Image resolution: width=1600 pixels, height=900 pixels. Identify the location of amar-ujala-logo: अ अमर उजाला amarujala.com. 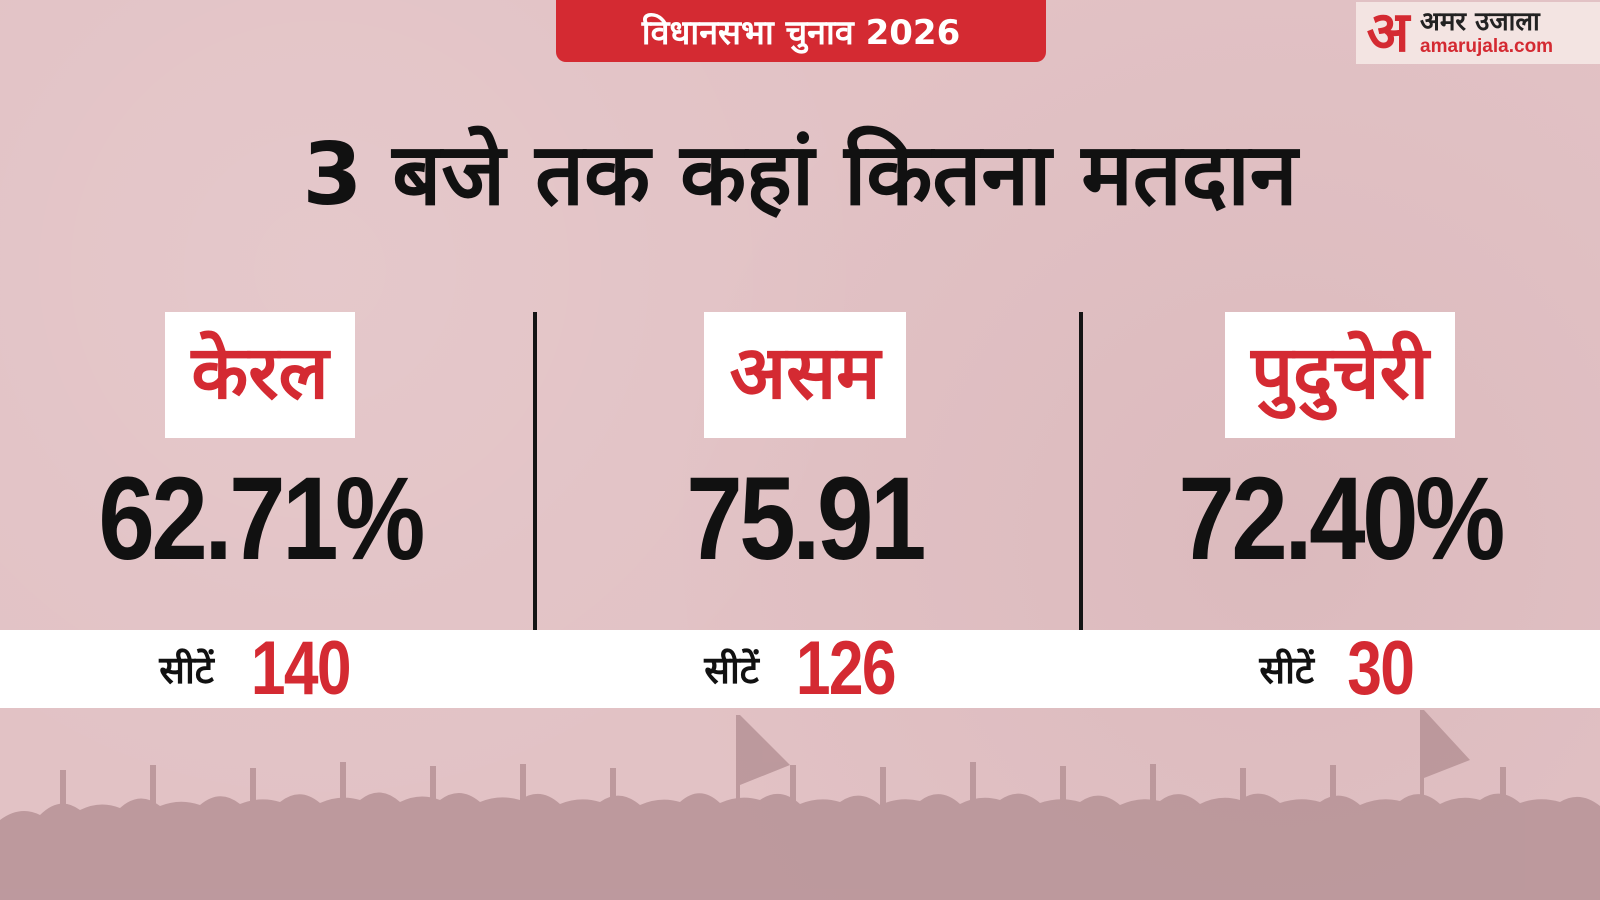
(1478, 33).